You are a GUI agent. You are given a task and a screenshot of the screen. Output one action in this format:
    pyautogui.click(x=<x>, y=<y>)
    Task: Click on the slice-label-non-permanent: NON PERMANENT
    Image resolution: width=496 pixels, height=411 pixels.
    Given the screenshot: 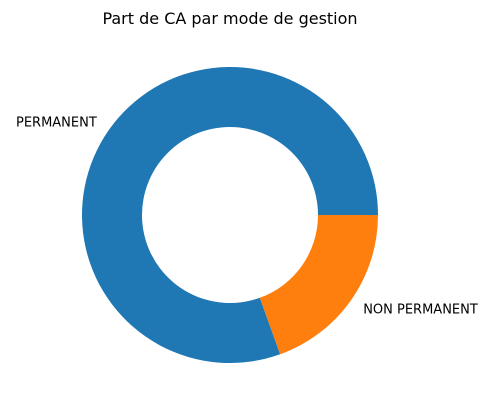 What is the action you would take?
    pyautogui.click(x=420, y=310)
    